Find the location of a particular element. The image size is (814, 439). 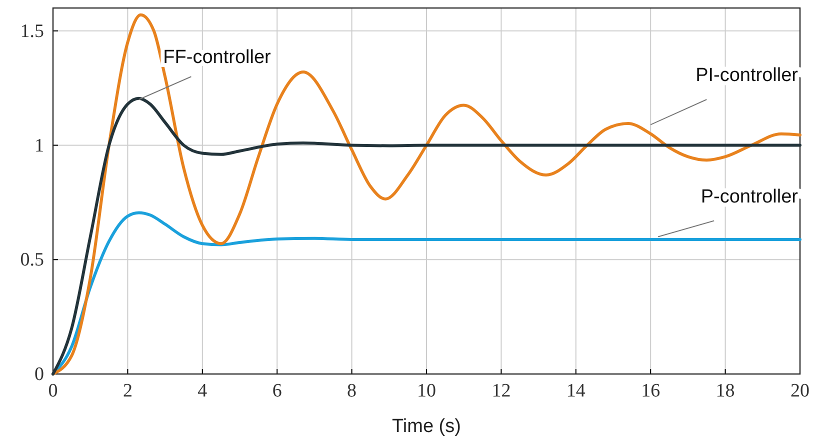

x-tick-label: 0 is located at coordinates (53, 391).